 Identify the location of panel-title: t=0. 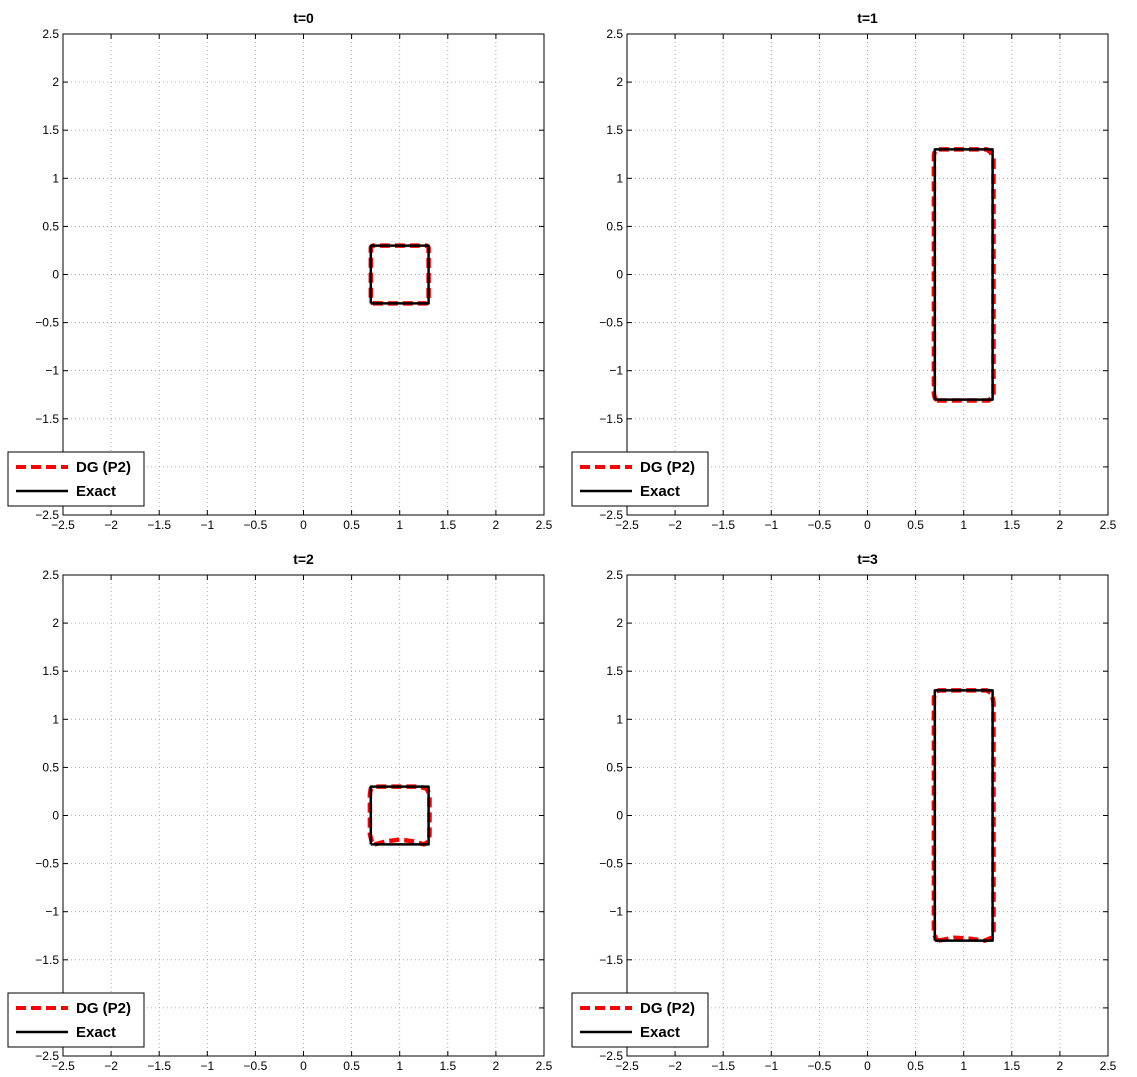
(303, 18).